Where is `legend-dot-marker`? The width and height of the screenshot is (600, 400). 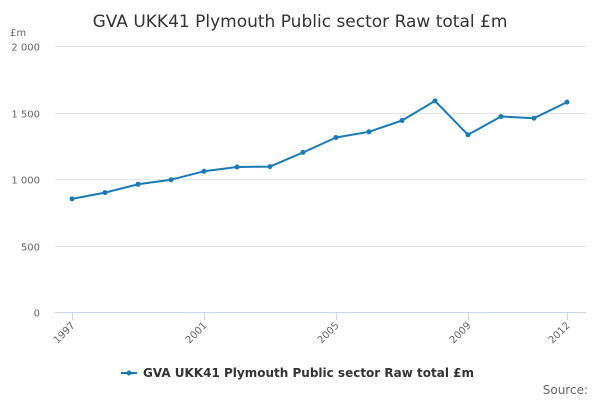 legend-dot-marker is located at coordinates (129, 373).